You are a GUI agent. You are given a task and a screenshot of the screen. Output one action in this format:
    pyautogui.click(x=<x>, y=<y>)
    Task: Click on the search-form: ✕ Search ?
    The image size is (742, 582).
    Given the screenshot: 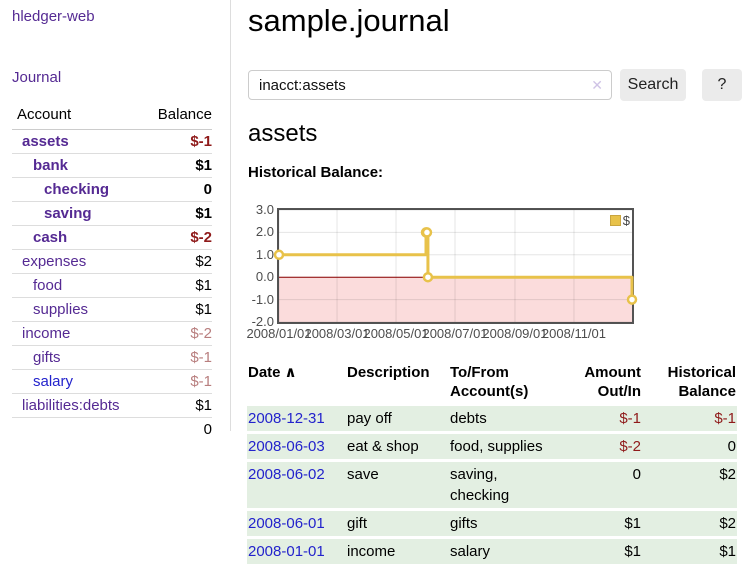 What is the action you would take?
    pyautogui.click(x=495, y=85)
    